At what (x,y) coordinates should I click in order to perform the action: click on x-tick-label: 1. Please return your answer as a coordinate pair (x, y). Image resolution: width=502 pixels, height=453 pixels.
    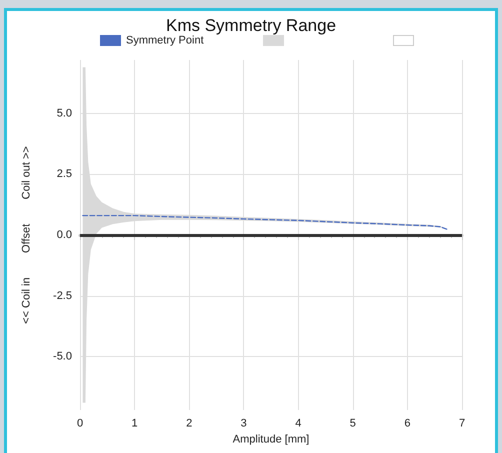
    Looking at the image, I should click on (135, 424).